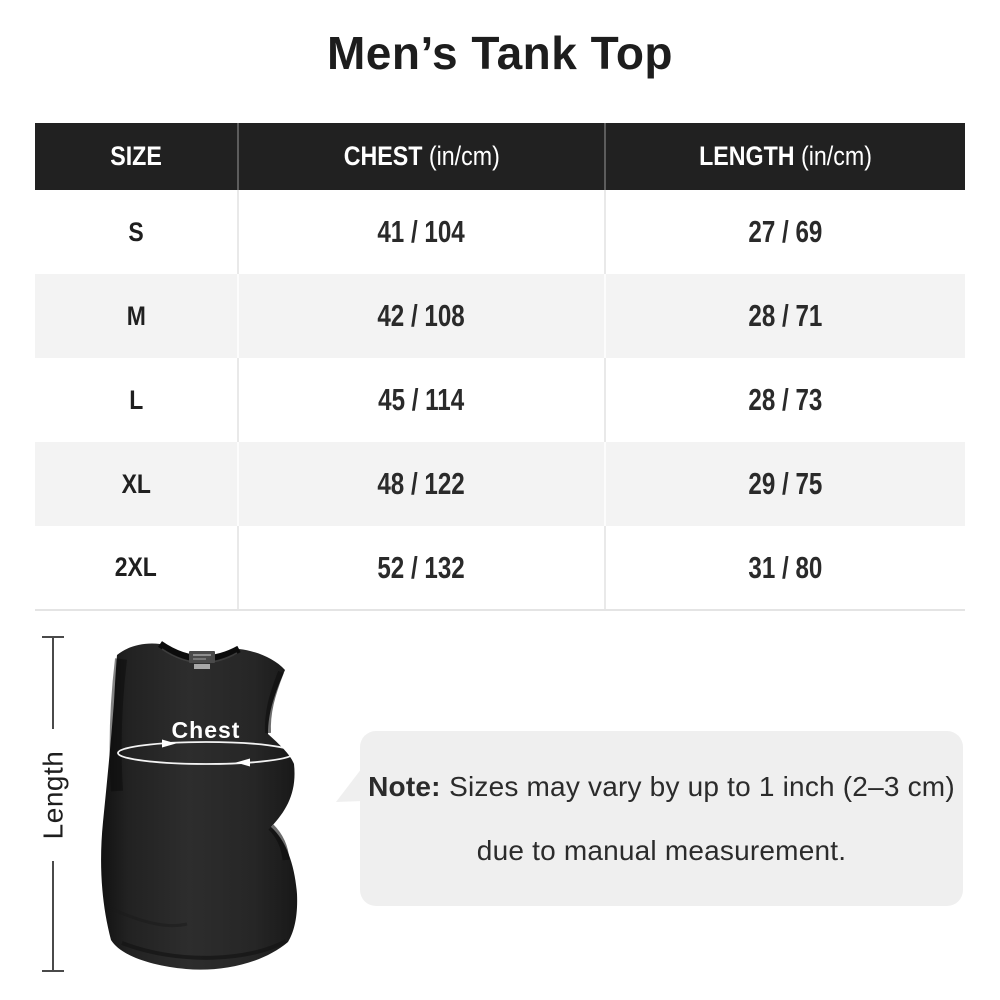 This screenshot has width=1000, height=1000. I want to click on length-label-wrap: Length, so click(53, 795).